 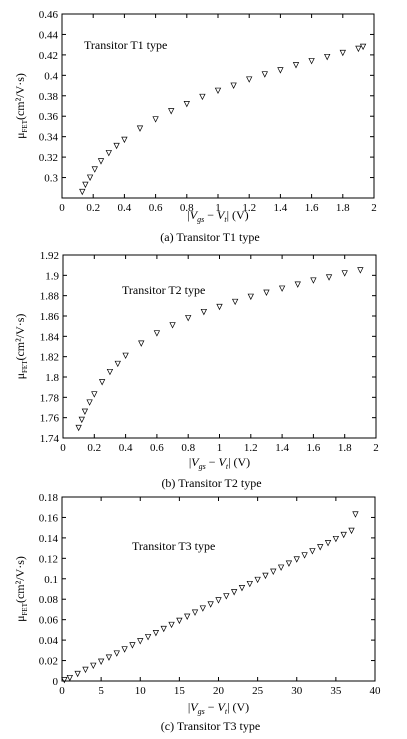 What do you see at coordinates (49, 518) in the screenshot?
I see `y-tick-label: 0.16` at bounding box center [49, 518].